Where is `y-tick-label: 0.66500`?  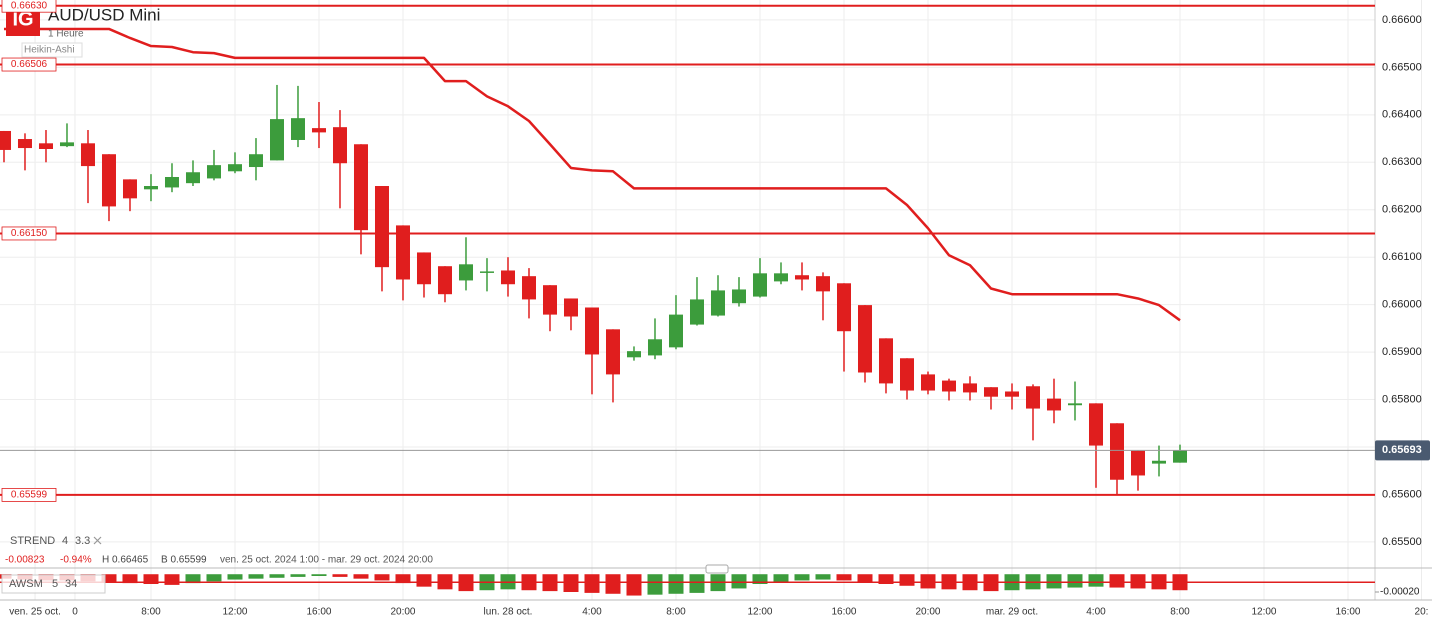 y-tick-label: 0.66500 is located at coordinates (1402, 67).